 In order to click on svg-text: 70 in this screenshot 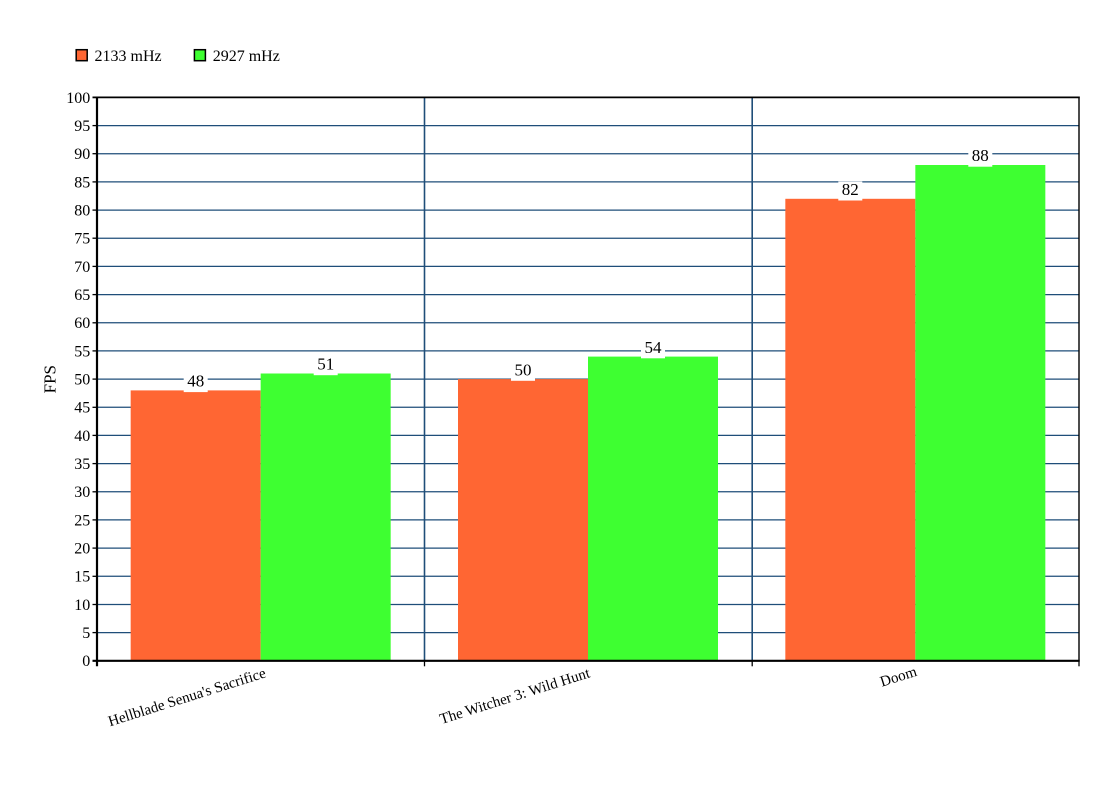, I will do `click(82, 267)`.